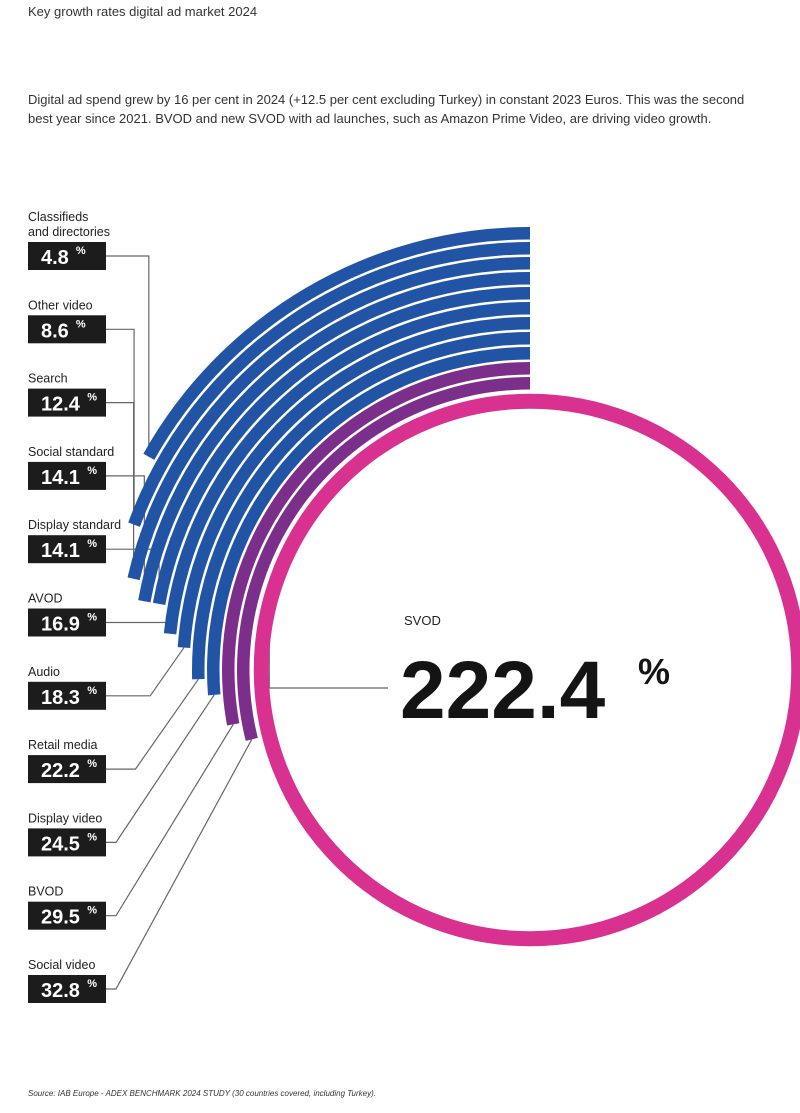 This screenshot has height=1113, width=800. I want to click on highlight-label: SVOD, so click(422, 620).